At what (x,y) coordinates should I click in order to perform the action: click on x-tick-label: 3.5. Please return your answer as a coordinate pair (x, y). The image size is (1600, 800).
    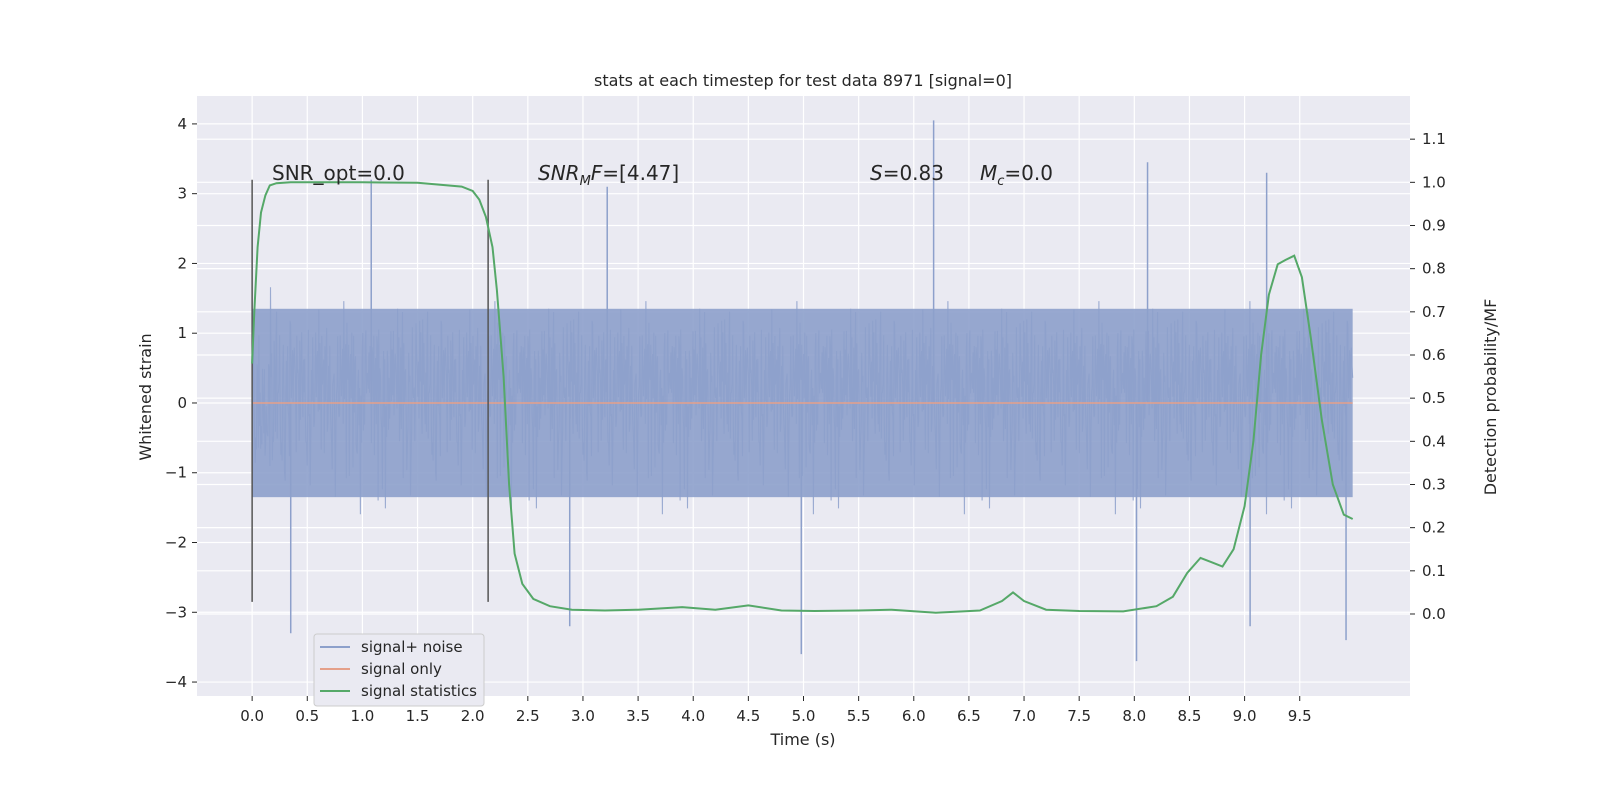
    Looking at the image, I should click on (638, 716).